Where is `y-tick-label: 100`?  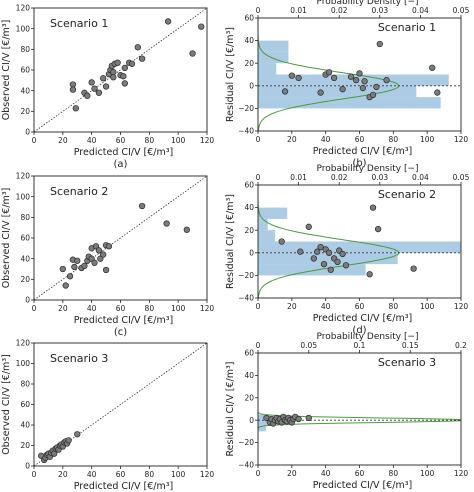 y-tick-label: 100 is located at coordinates (23, 28).